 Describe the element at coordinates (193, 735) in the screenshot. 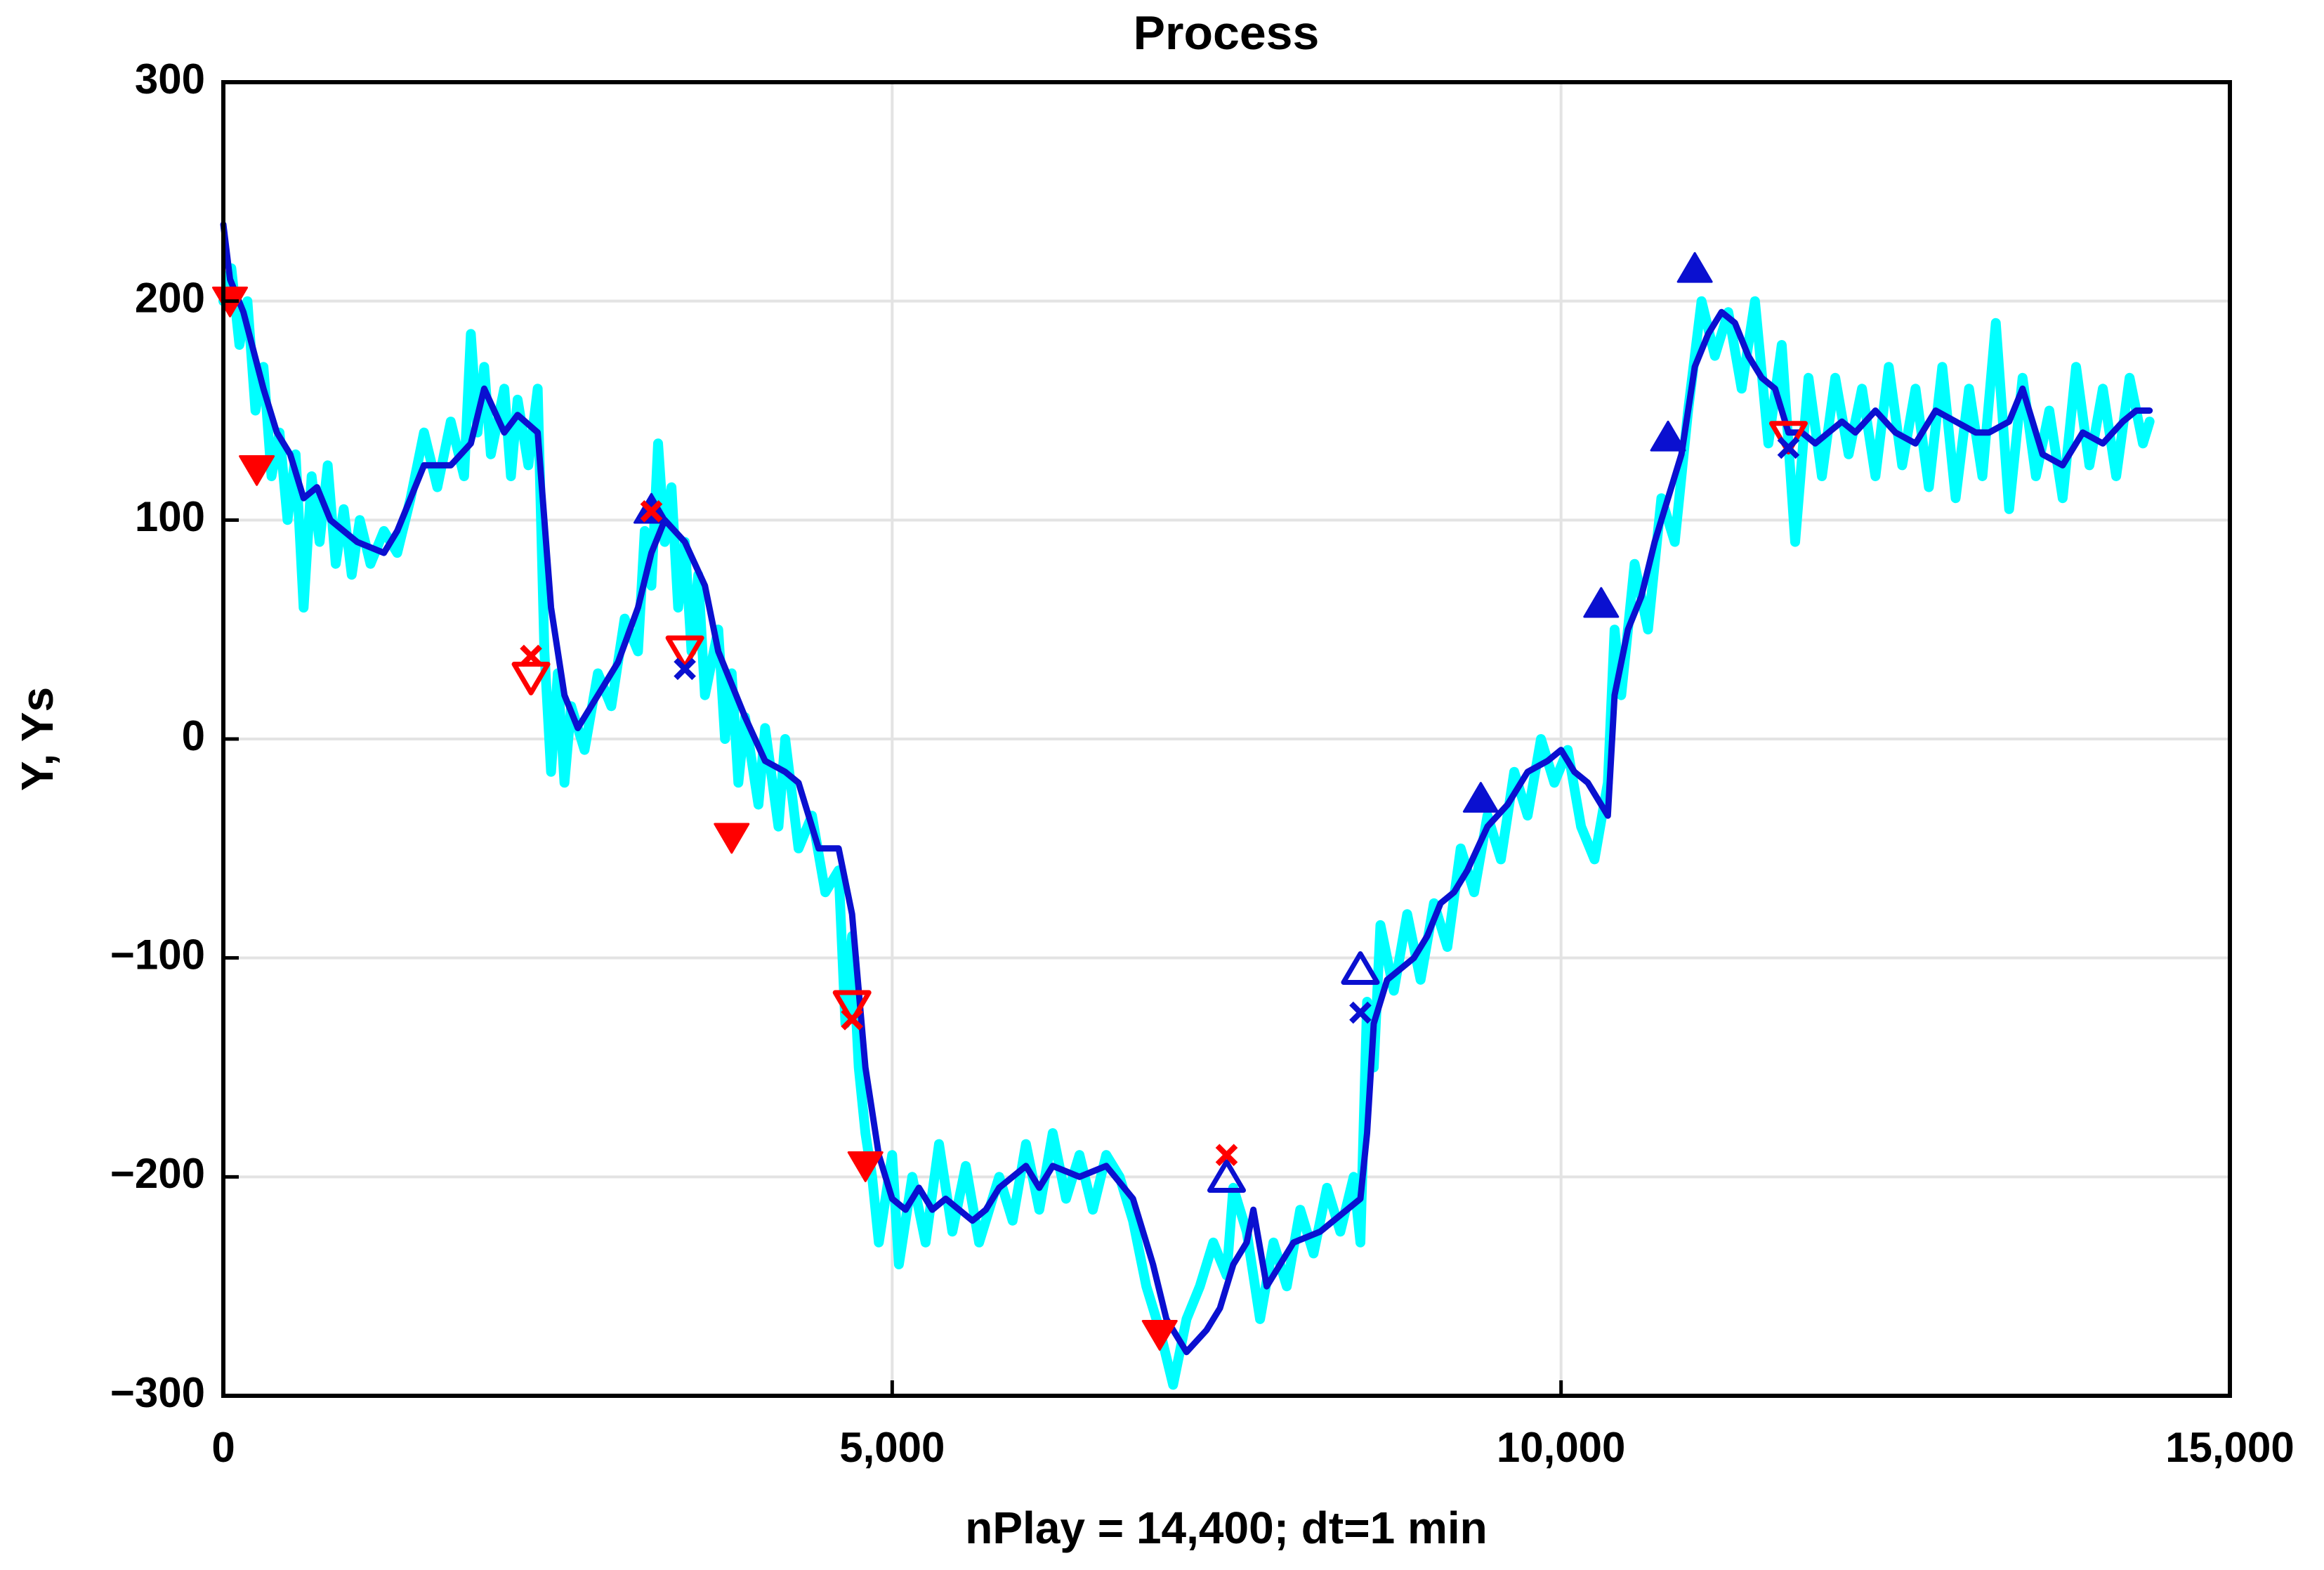

I see `y-tick-label: 0` at that location.